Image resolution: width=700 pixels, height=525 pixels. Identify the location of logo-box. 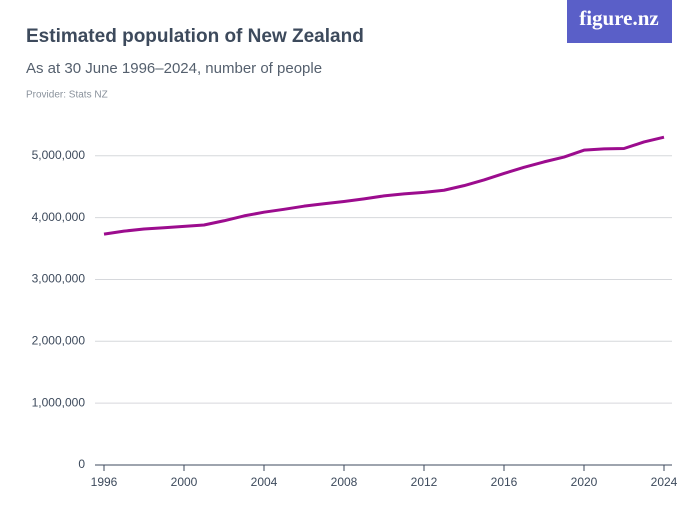
(619, 21).